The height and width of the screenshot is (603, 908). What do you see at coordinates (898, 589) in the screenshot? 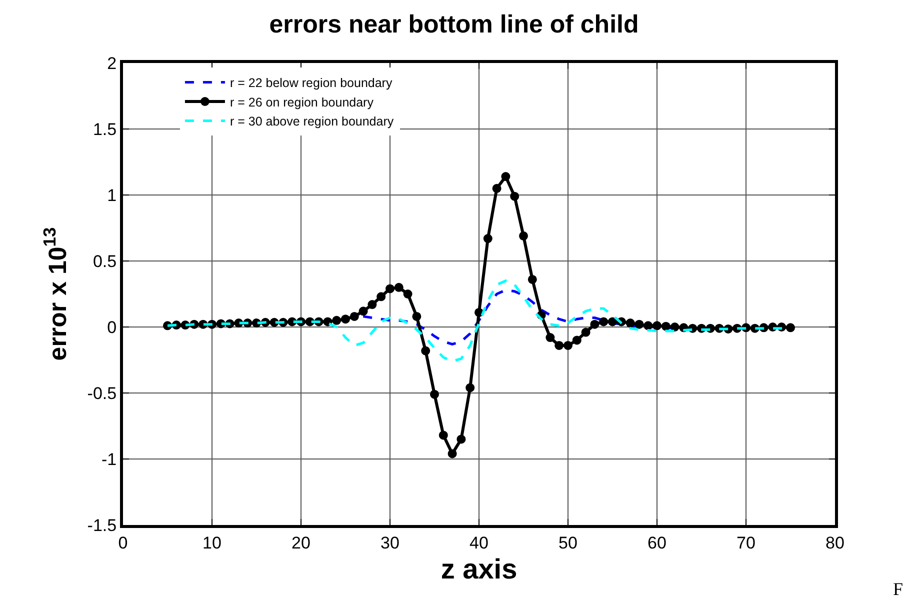
I see `text: F` at bounding box center [898, 589].